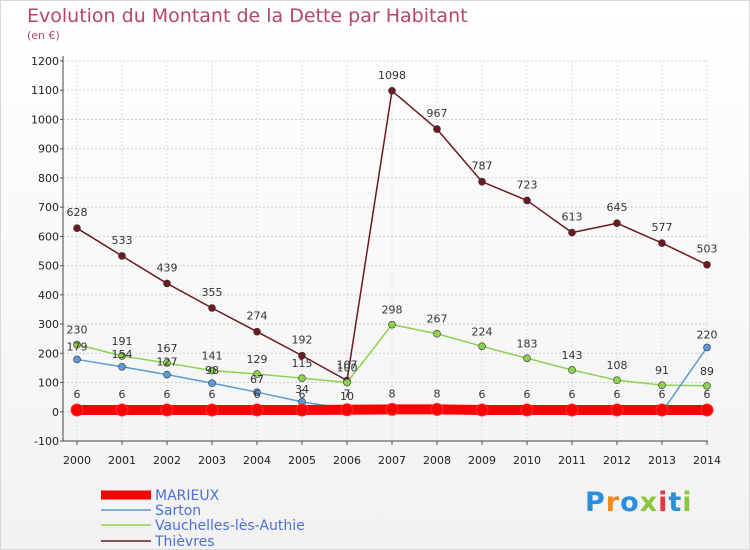 The image size is (750, 550). I want to click on data-label-vauchelles-l-s-authie: 89, so click(707, 371).